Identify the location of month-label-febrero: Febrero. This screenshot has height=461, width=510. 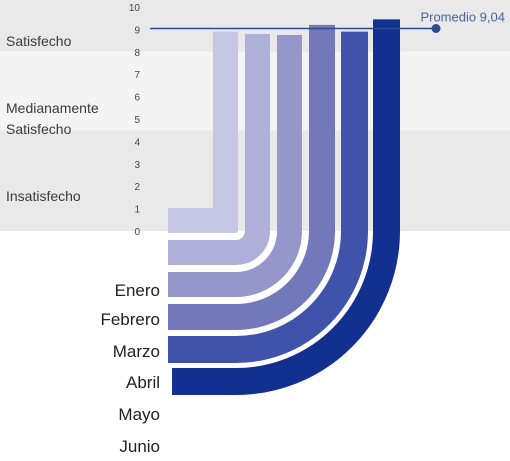
(130, 319).